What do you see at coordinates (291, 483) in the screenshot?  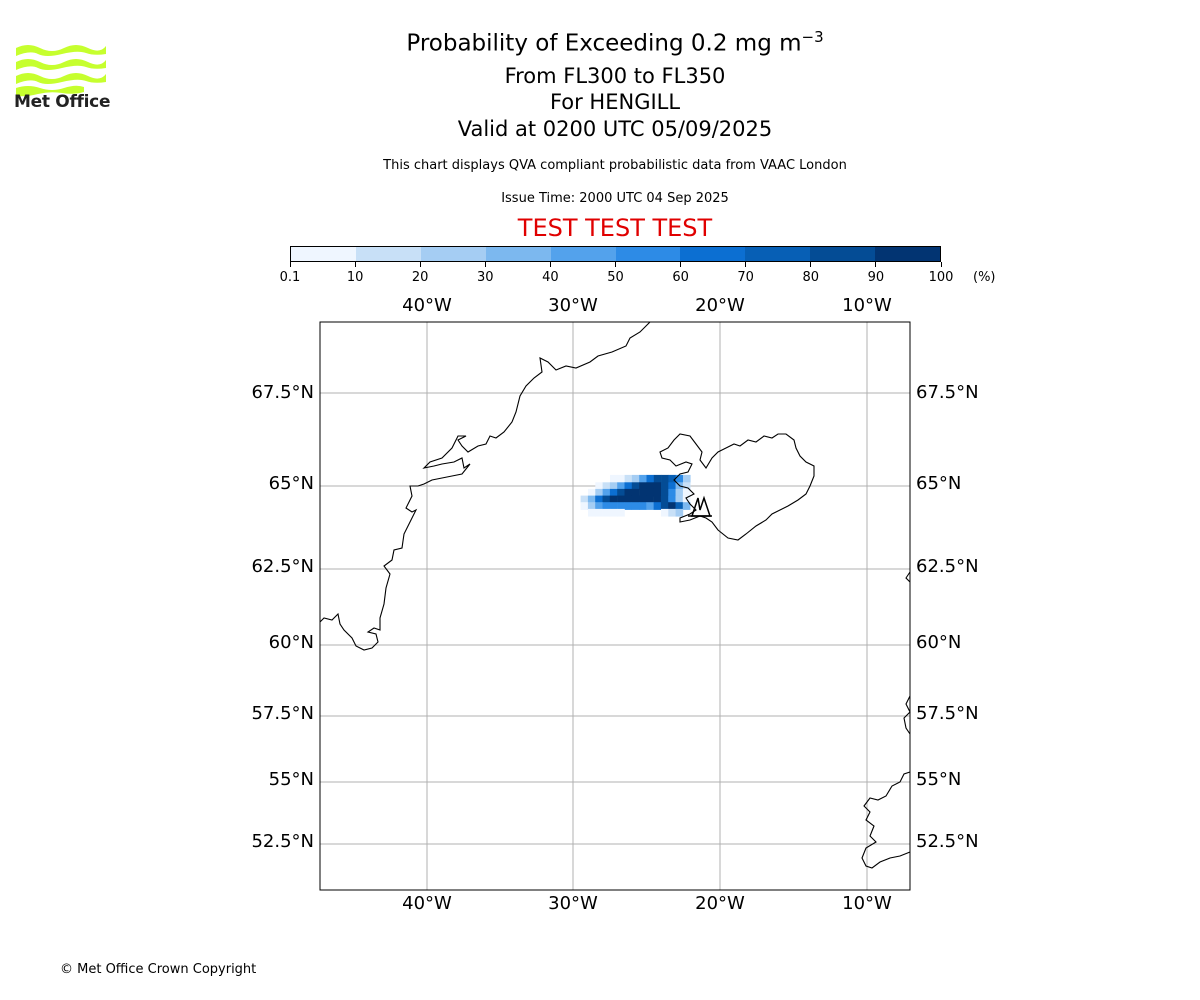 I see `lat-label-left: 65°N` at bounding box center [291, 483].